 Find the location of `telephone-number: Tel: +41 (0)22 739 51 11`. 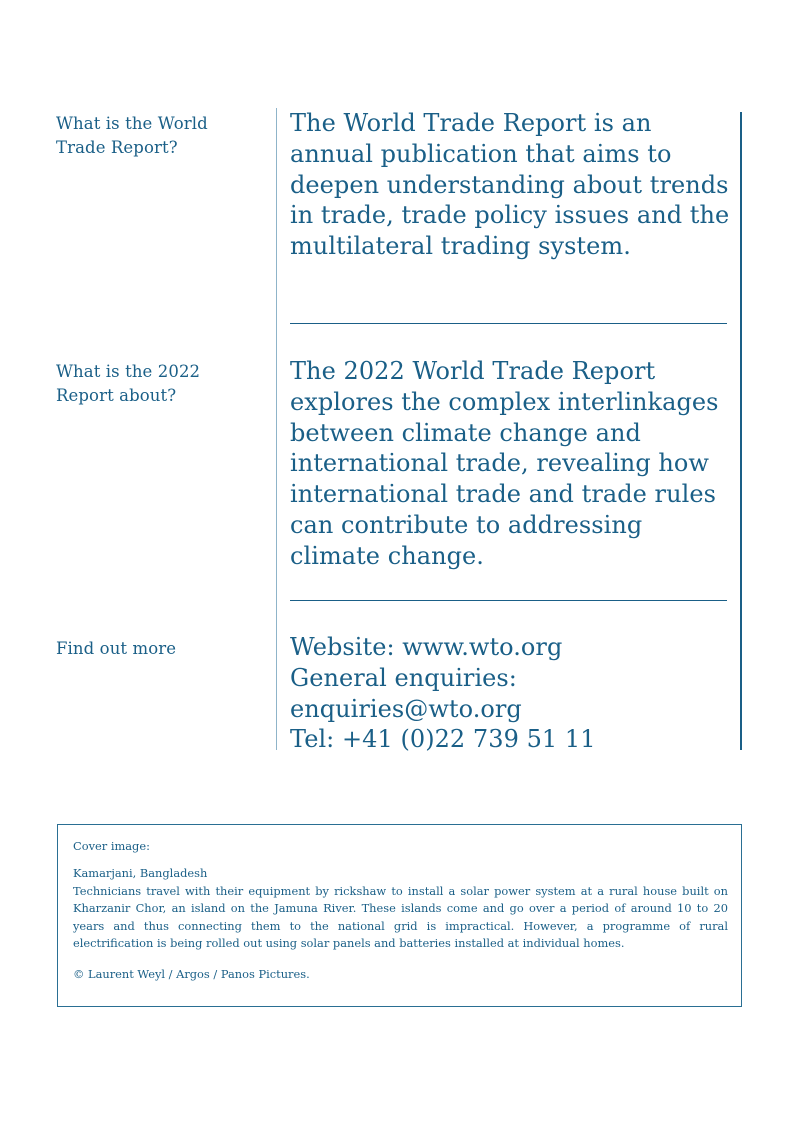

telephone-number: Tel: +41 (0)22 739 51 11 is located at coordinates (443, 739).